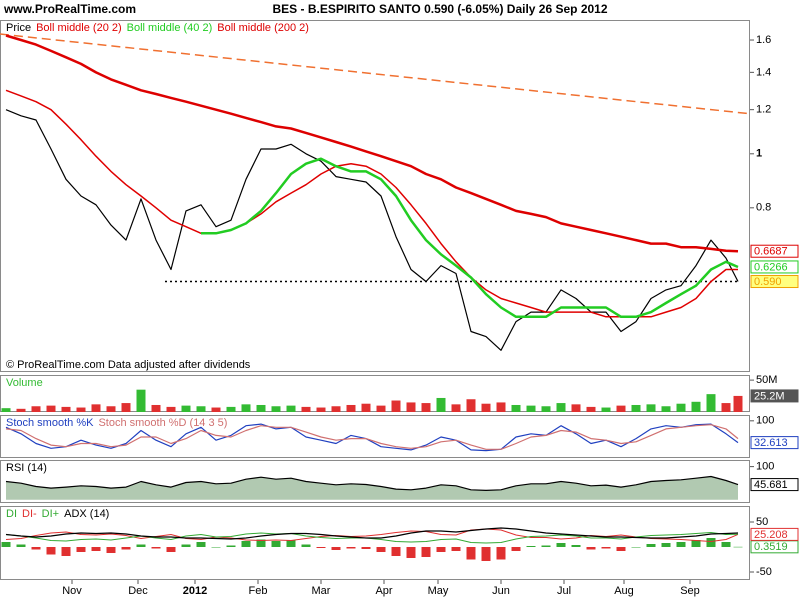 The image size is (800, 605). Describe the element at coordinates (771, 535) in the screenshot. I see `value-tag-label: 25.208` at that location.